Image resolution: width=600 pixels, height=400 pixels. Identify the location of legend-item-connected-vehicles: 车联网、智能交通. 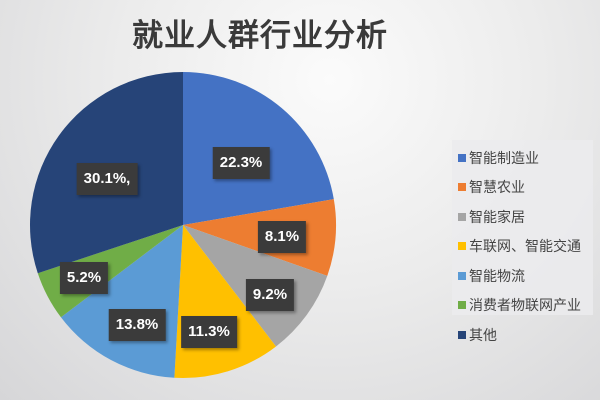
(522, 247).